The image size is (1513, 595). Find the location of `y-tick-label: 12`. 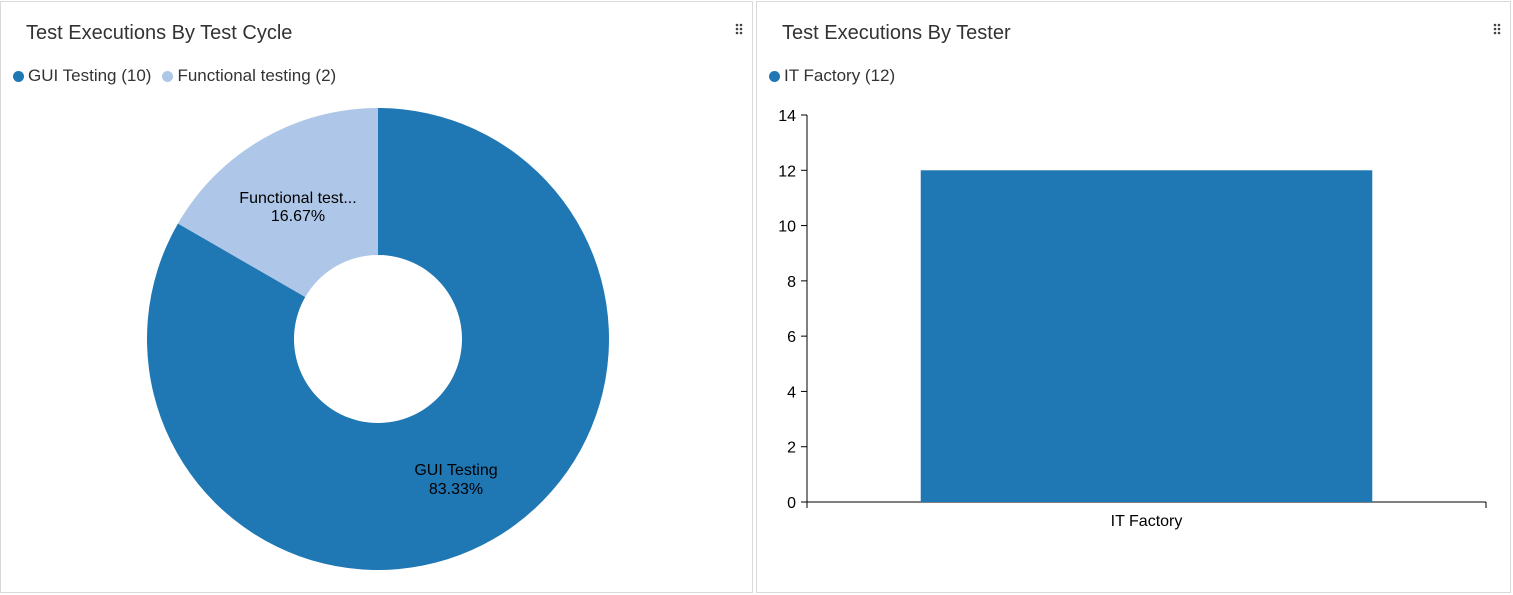

y-tick-label: 12 is located at coordinates (787, 171).